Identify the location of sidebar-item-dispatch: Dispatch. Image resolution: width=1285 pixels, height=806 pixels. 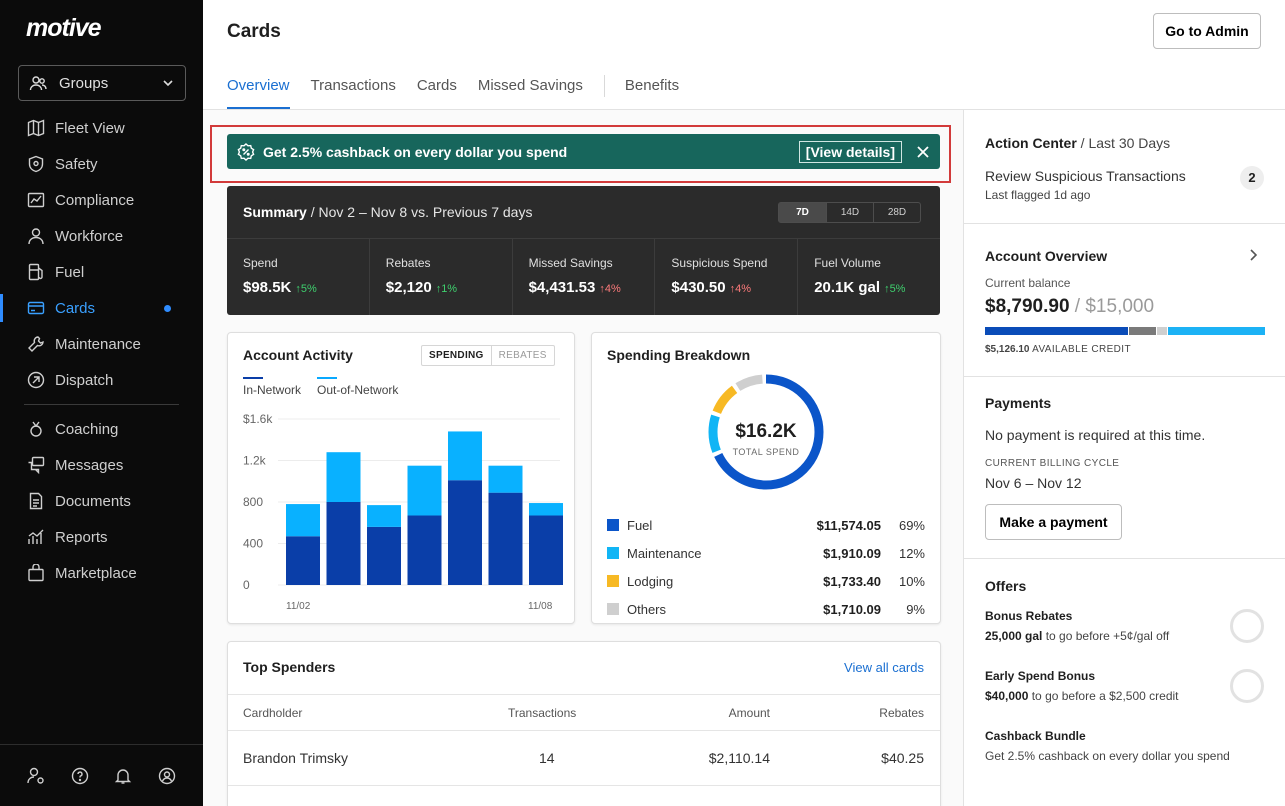
(101, 380).